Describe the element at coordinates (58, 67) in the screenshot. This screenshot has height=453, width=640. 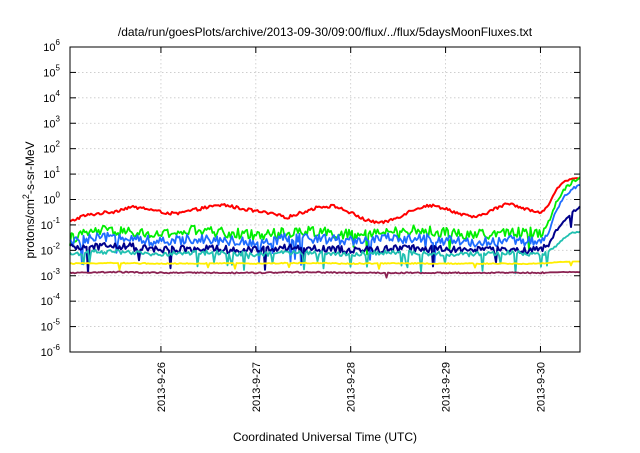
I see `y-tick-exponent: 5` at that location.